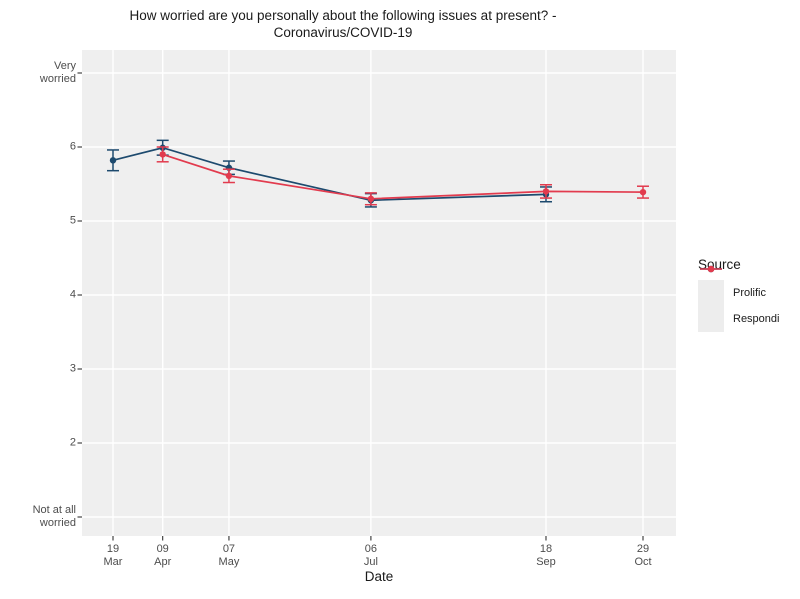 This screenshot has width=800, height=599. What do you see at coordinates (750, 293) in the screenshot?
I see `legend-label: Prolific` at bounding box center [750, 293].